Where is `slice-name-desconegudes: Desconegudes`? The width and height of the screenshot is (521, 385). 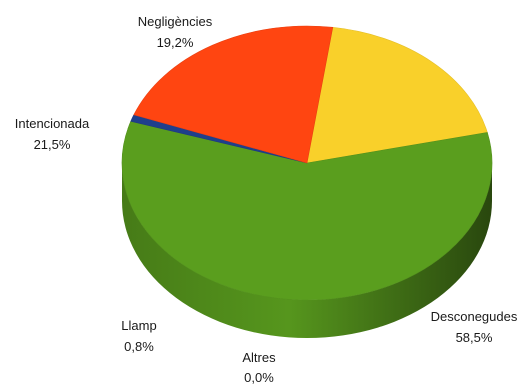 slice-name-desconegudes: Desconegudes is located at coordinates (474, 316).